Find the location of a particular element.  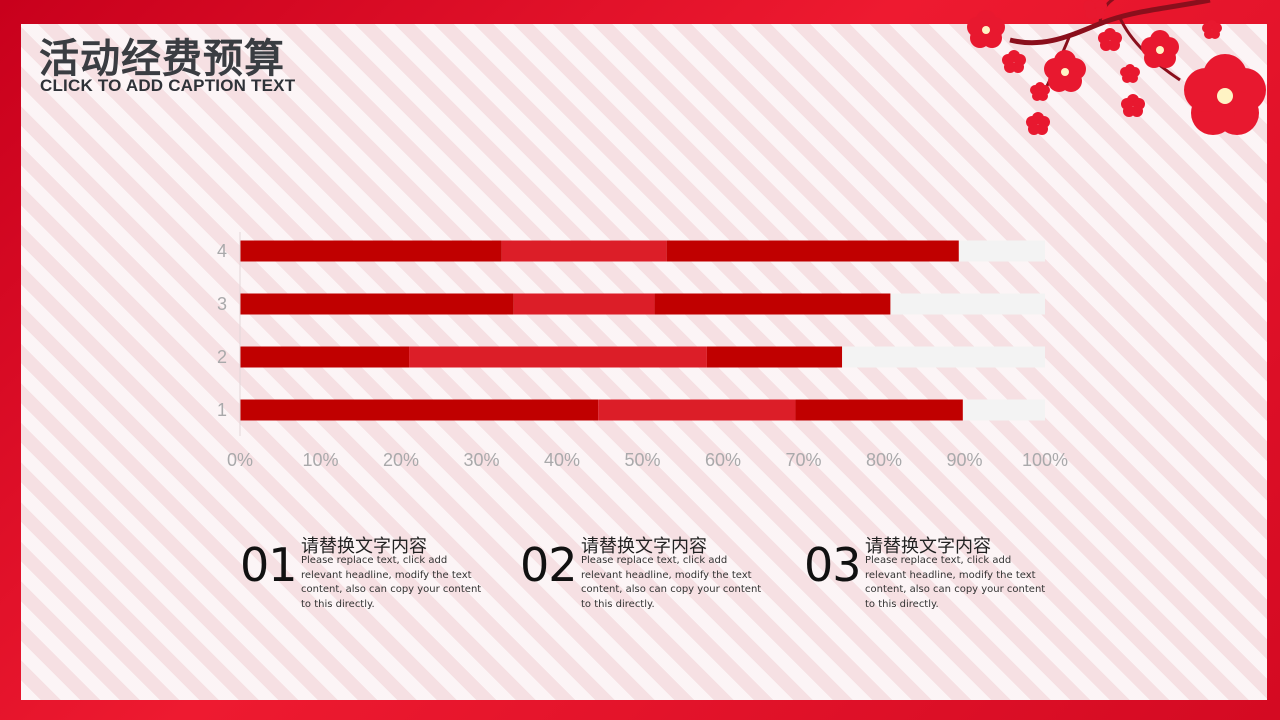

x-tick-label: 80% is located at coordinates (884, 460).